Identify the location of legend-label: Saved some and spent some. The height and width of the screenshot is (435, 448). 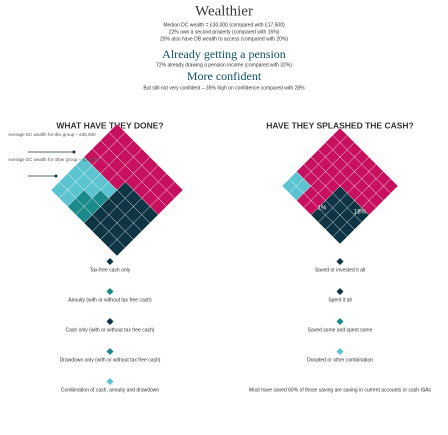
(340, 330).